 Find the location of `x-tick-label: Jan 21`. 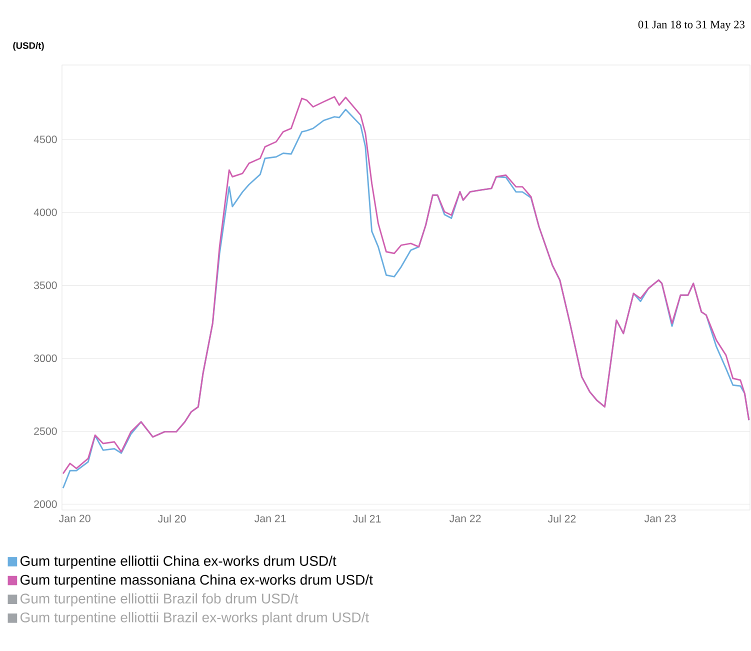

x-tick-label: Jan 21 is located at coordinates (270, 518).